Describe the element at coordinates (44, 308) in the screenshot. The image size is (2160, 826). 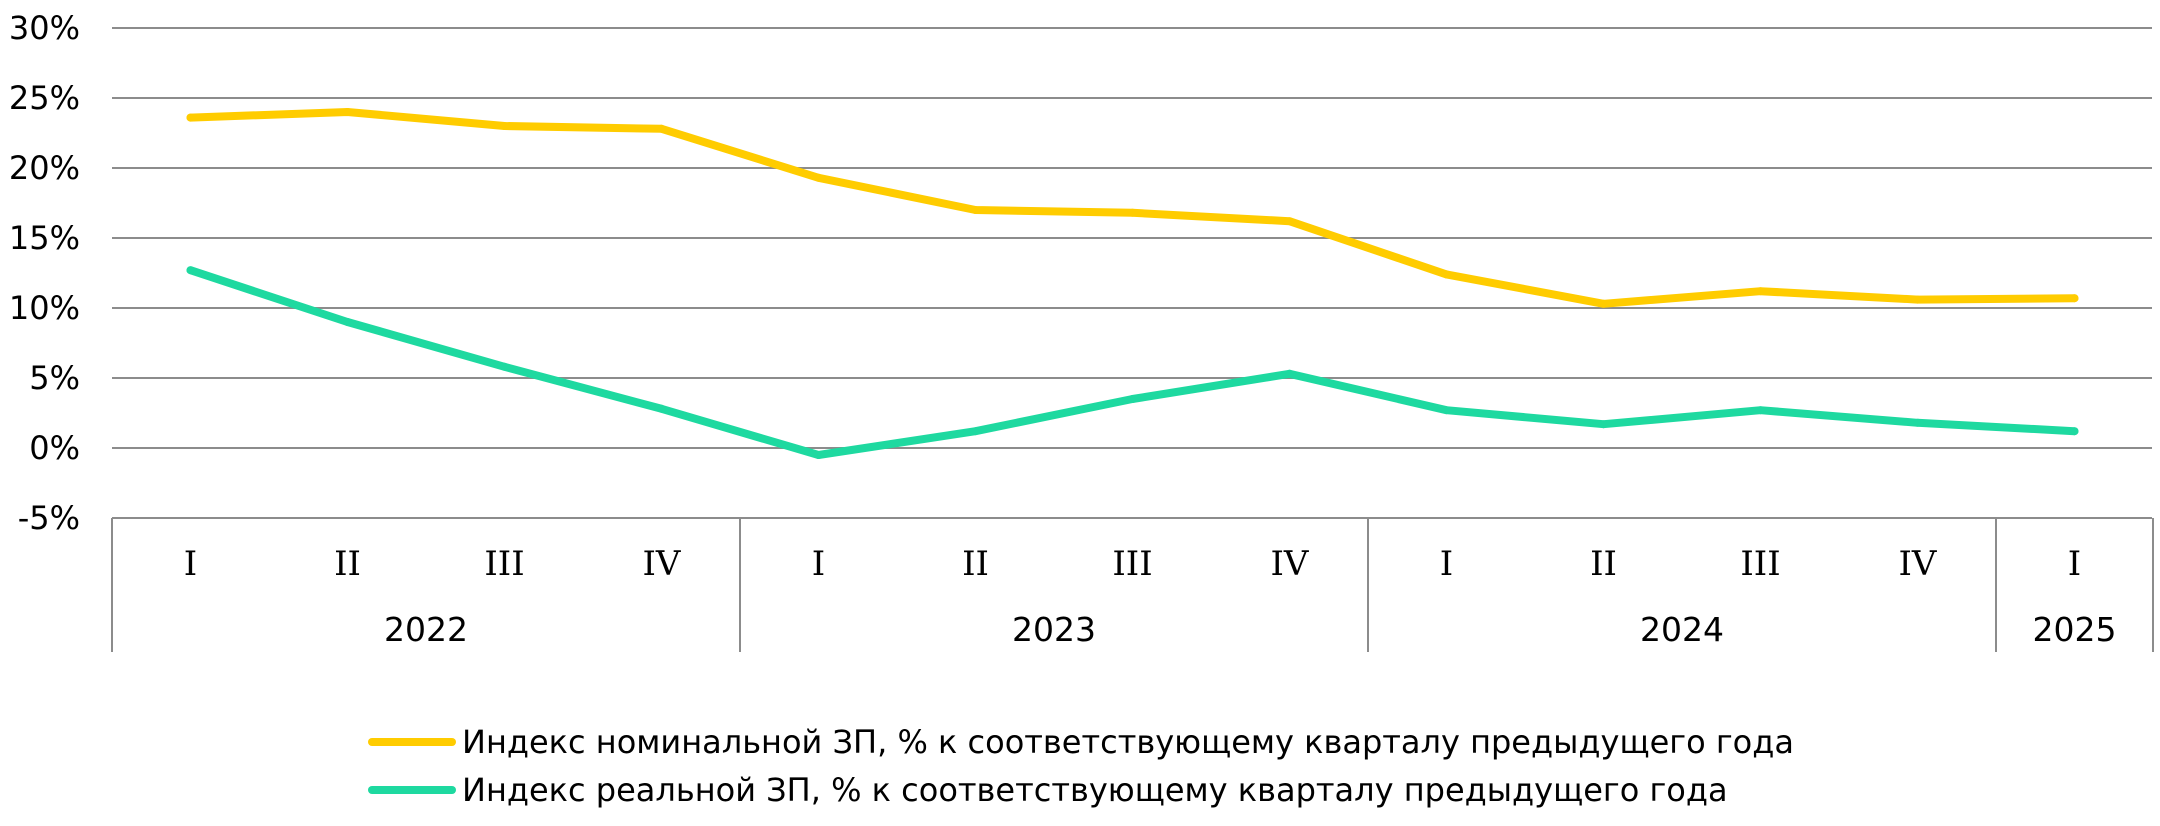
I see `y-tick-label: 10%` at that location.